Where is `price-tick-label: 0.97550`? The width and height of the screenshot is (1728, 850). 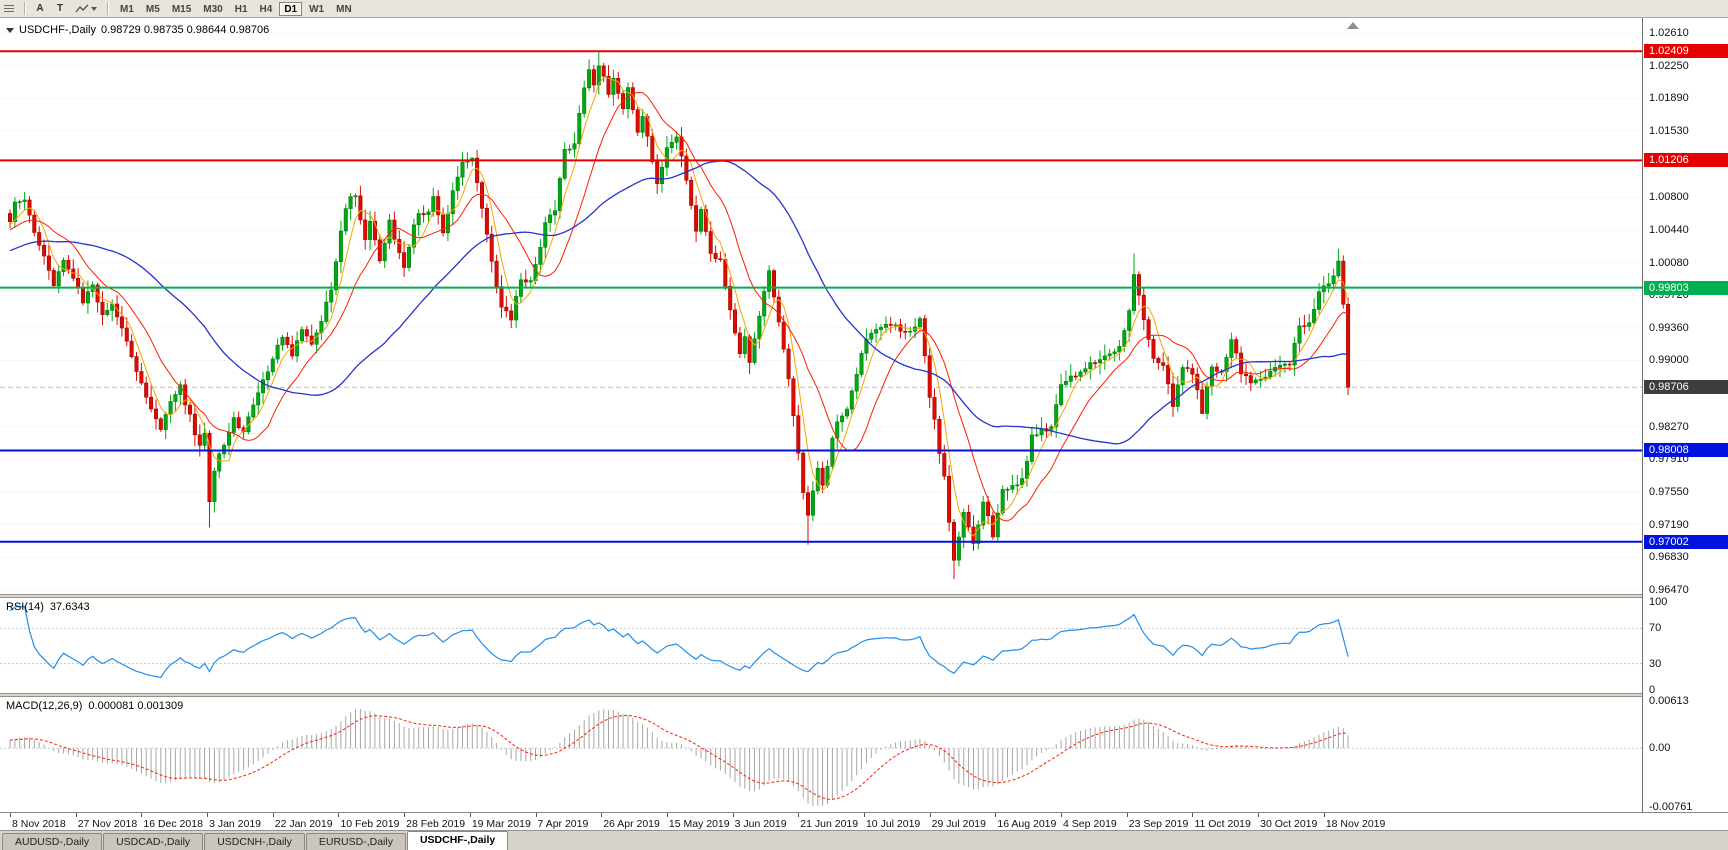 price-tick-label: 0.97550 is located at coordinates (1669, 492).